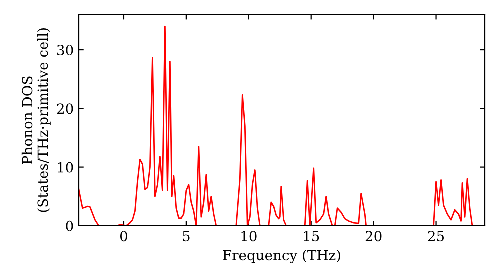 The width and height of the screenshot is (500, 280). What do you see at coordinates (249, 236) in the screenshot?
I see `x-tick-label: 10` at bounding box center [249, 236].